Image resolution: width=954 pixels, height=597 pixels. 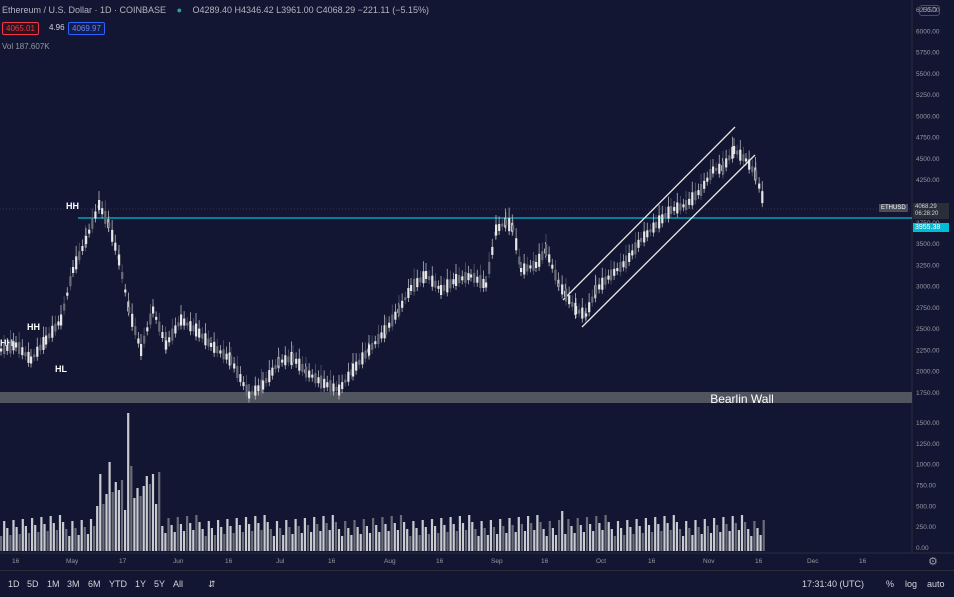 I want to click on compare-icon: ⇵, so click(x=212, y=584).